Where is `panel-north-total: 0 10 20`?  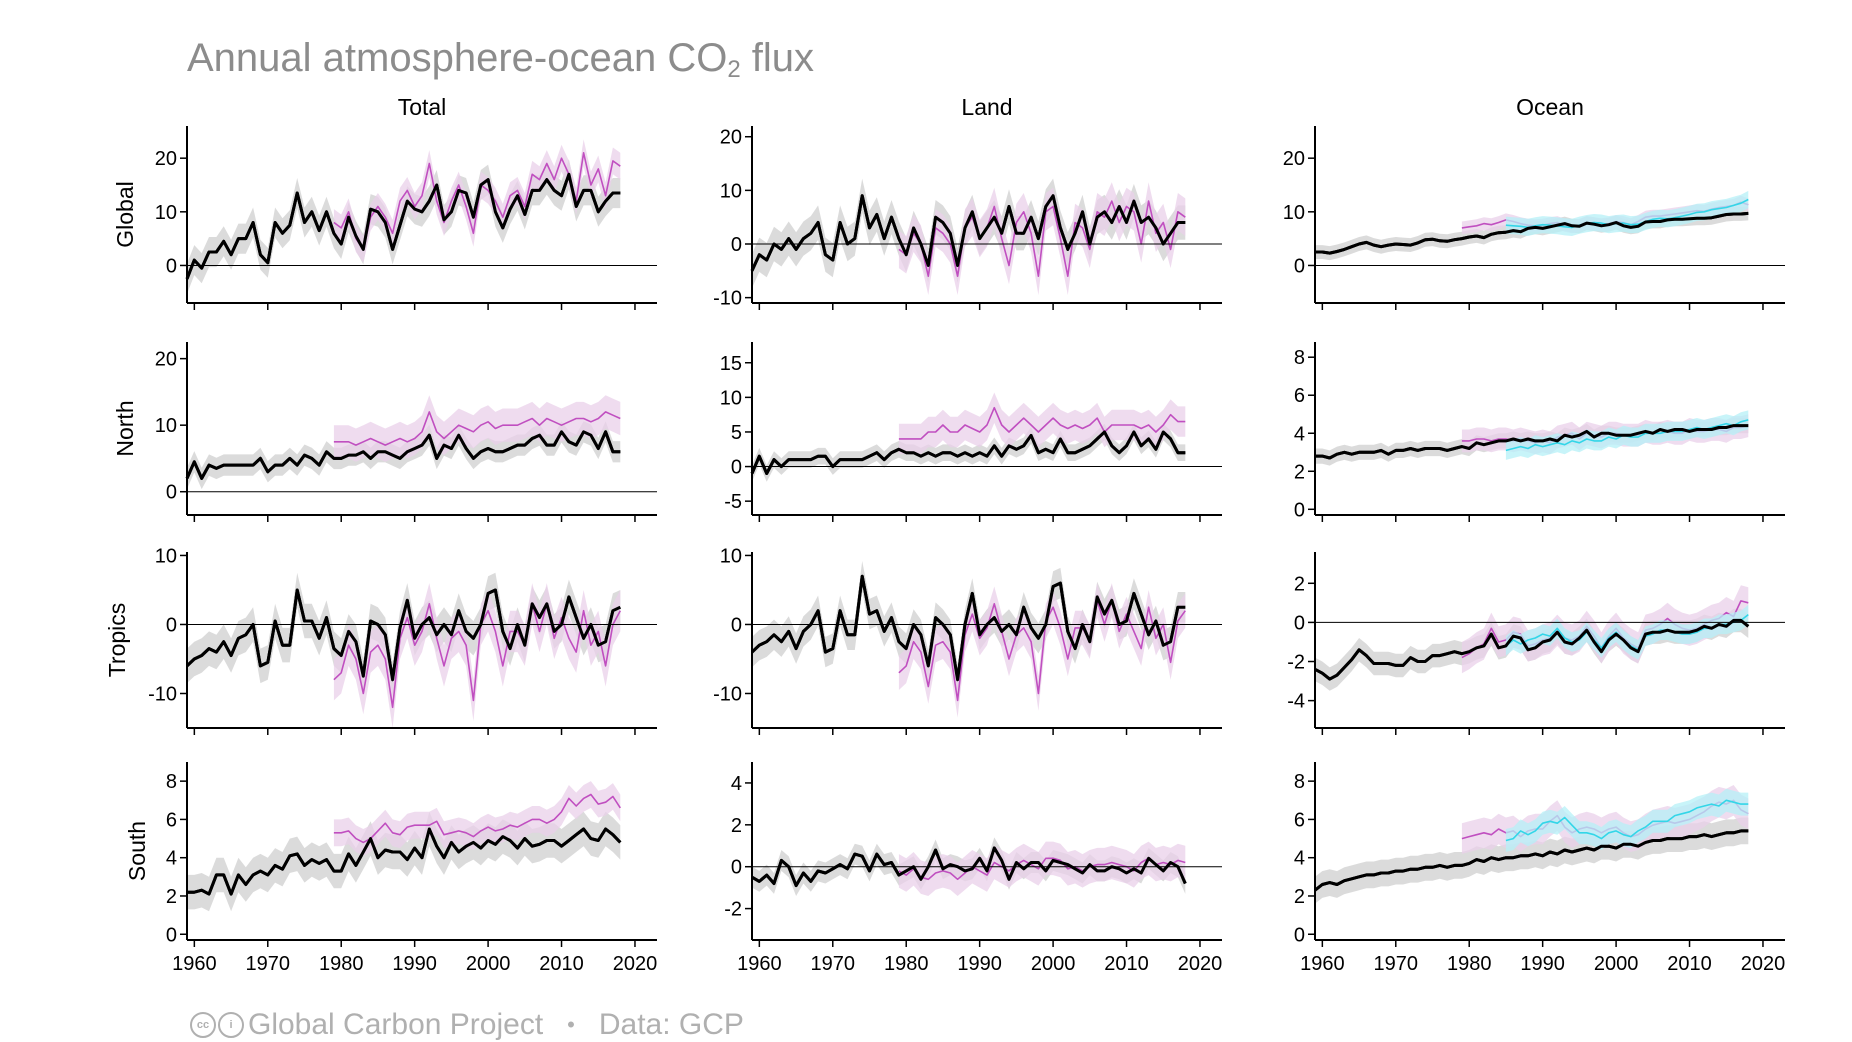
panel-north-total: 0 10 20 is located at coordinates (406, 432).